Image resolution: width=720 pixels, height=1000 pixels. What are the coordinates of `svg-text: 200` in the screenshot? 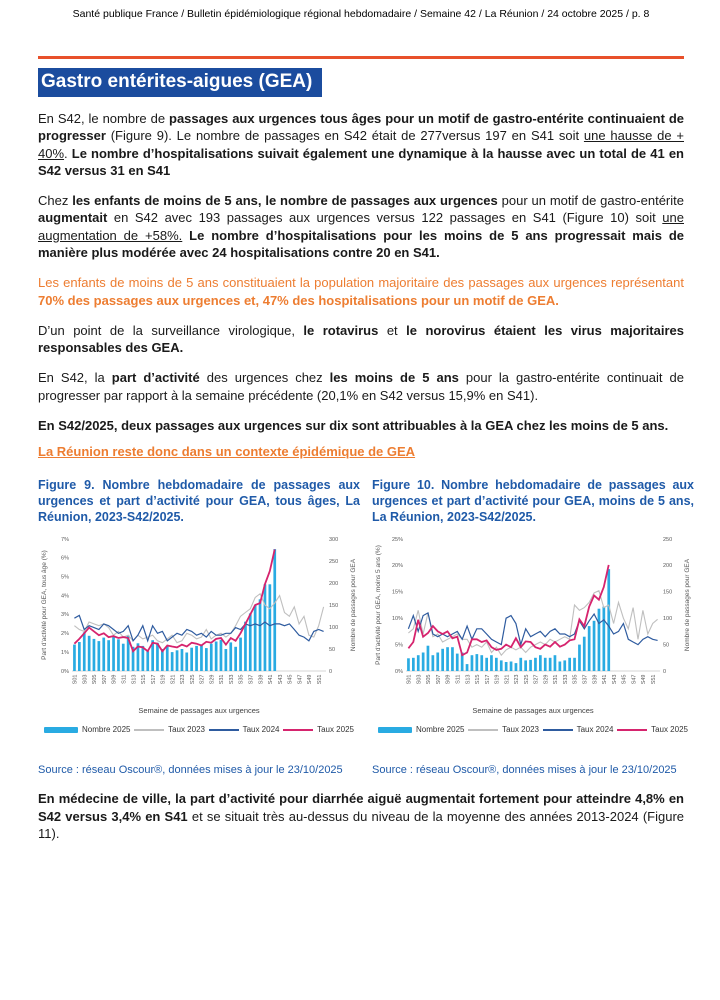 It's located at (667, 566).